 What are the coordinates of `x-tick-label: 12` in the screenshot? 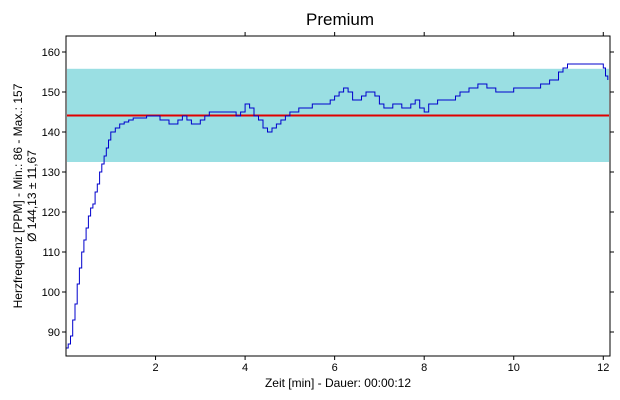 It's located at (603, 368).